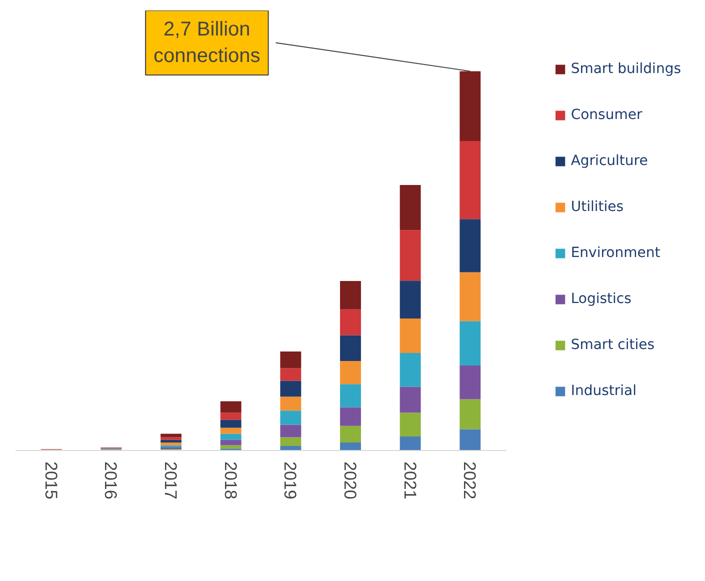 This screenshot has height=581, width=705. What do you see at coordinates (470, 481) in the screenshot?
I see `x-tick-label: 2022` at bounding box center [470, 481].